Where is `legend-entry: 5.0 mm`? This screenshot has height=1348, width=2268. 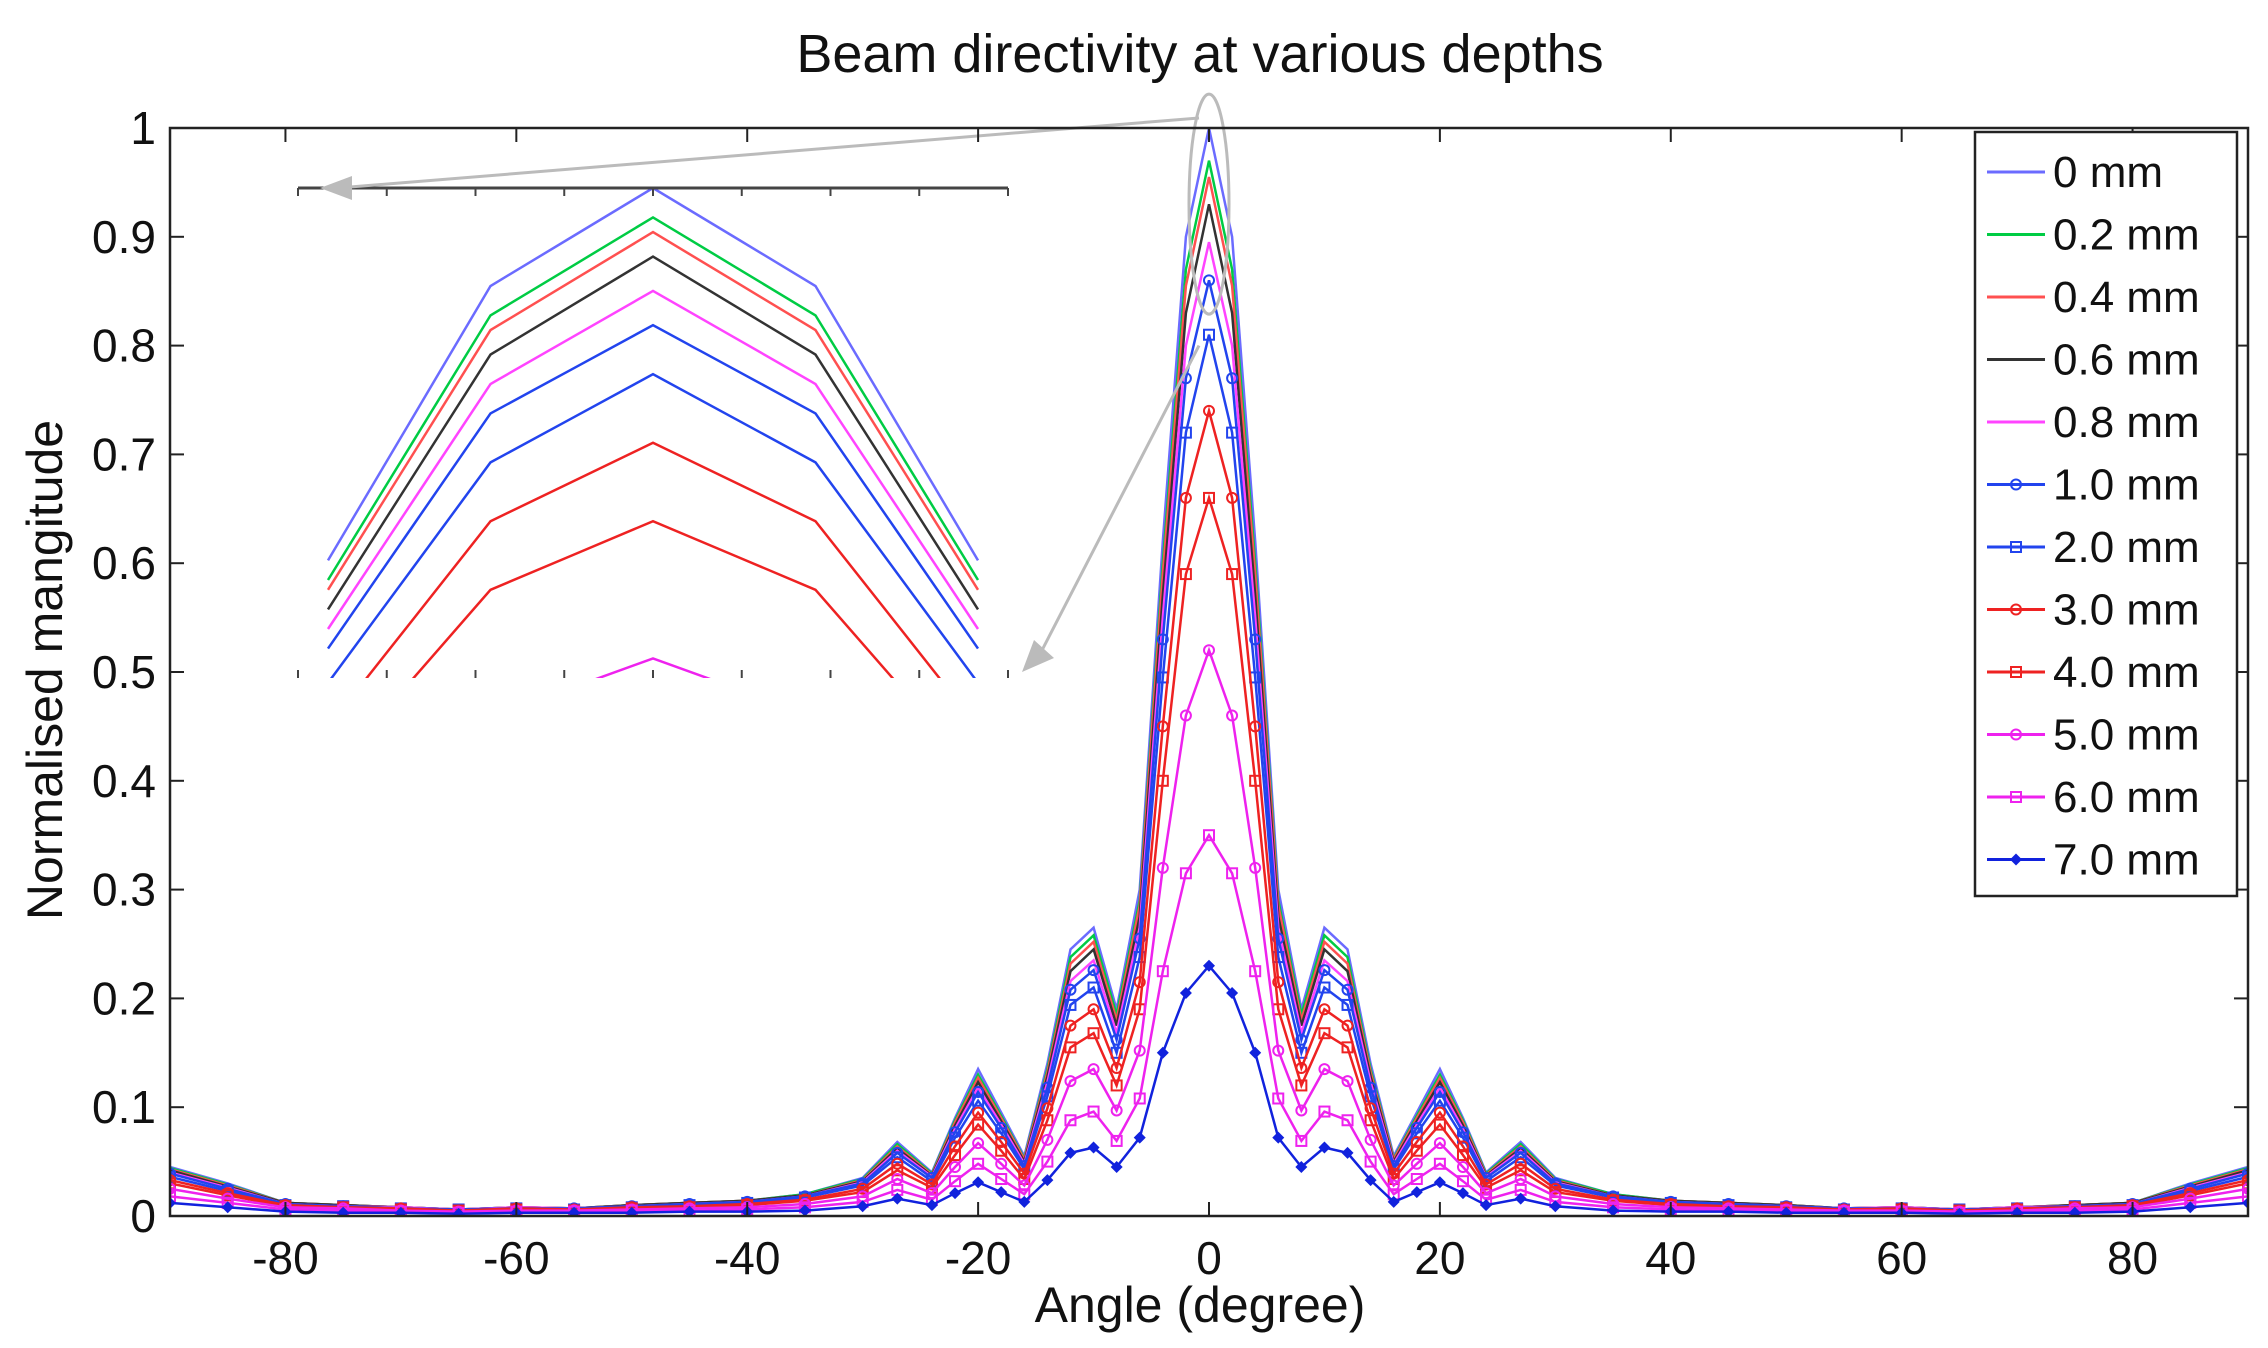
legend-entry: 5.0 mm is located at coordinates (2093, 735).